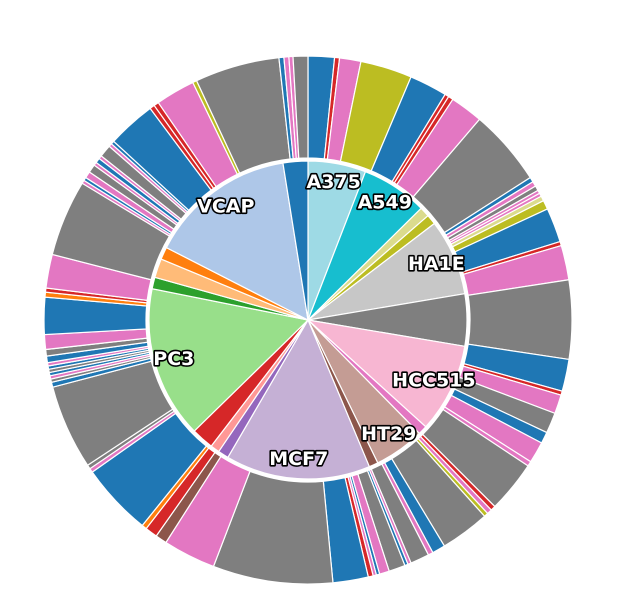  Describe the element at coordinates (173, 359) in the screenshot. I see `label-pc3: PC3` at that location.